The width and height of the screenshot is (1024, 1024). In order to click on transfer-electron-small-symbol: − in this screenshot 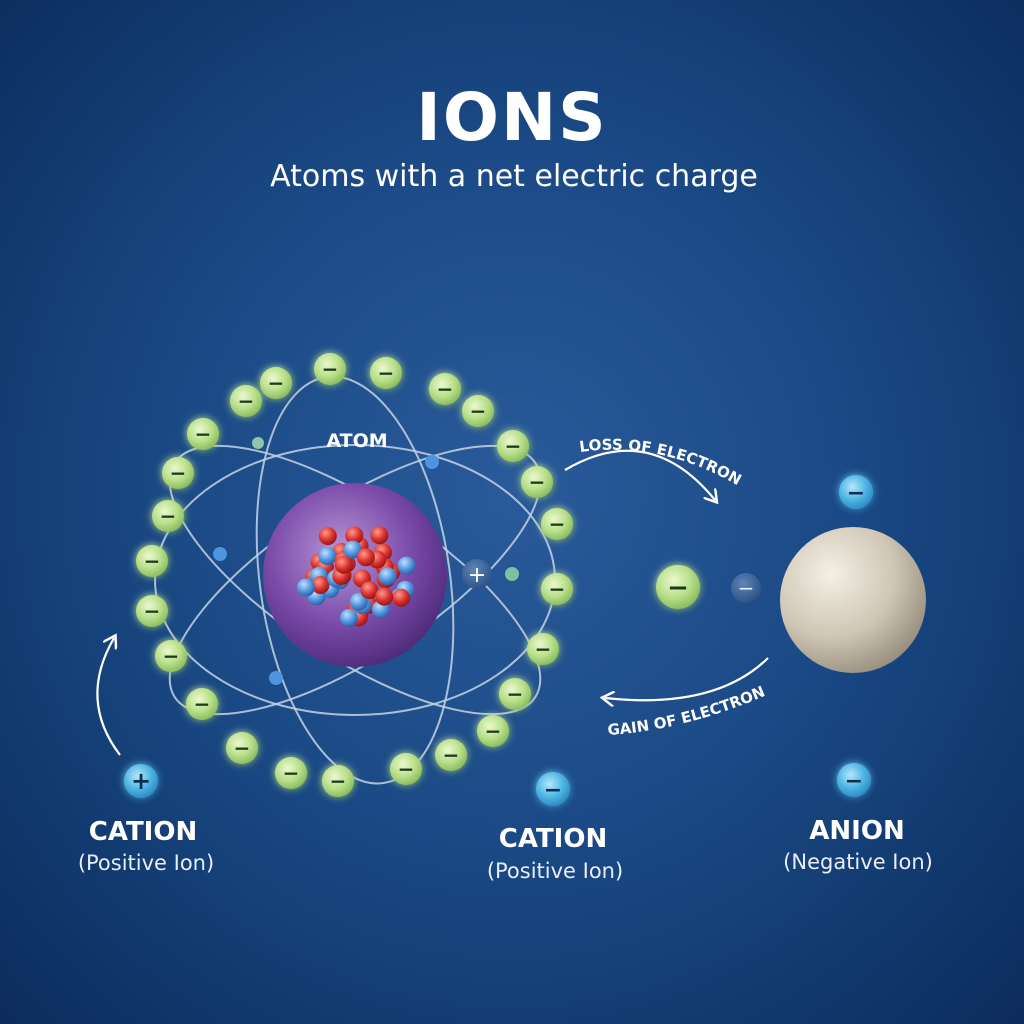, I will do `click(746, 588)`.